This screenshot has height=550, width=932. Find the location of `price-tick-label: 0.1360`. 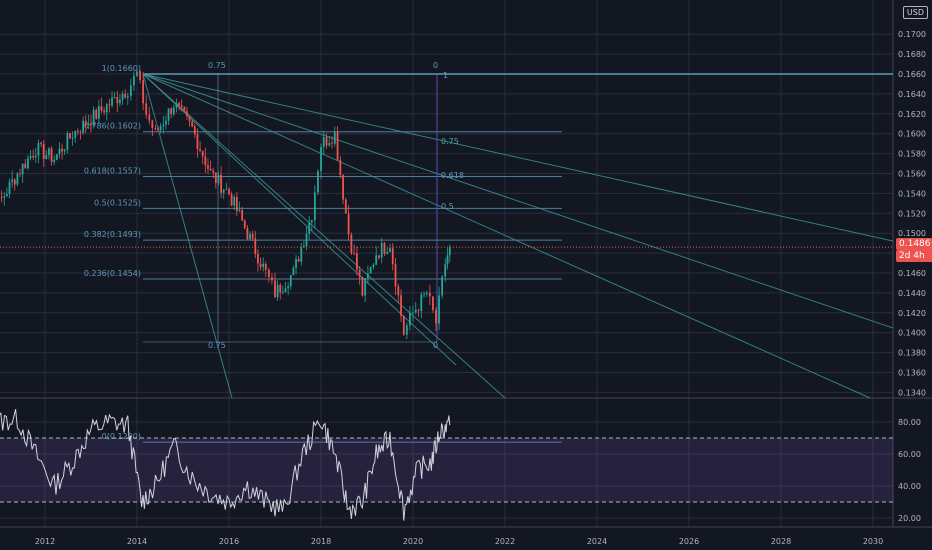

price-tick-label: 0.1360 is located at coordinates (912, 373).